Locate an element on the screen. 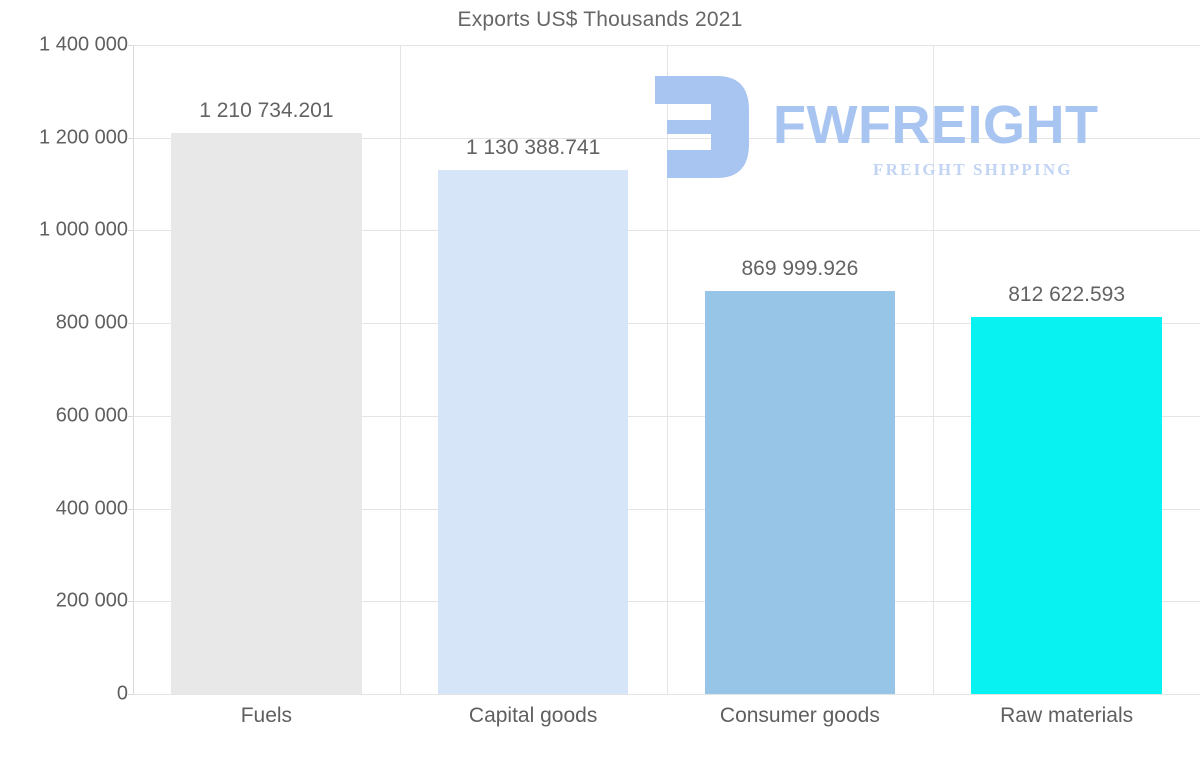 The width and height of the screenshot is (1200, 763). y-axis-tick-label: 200 000 is located at coordinates (91, 600).